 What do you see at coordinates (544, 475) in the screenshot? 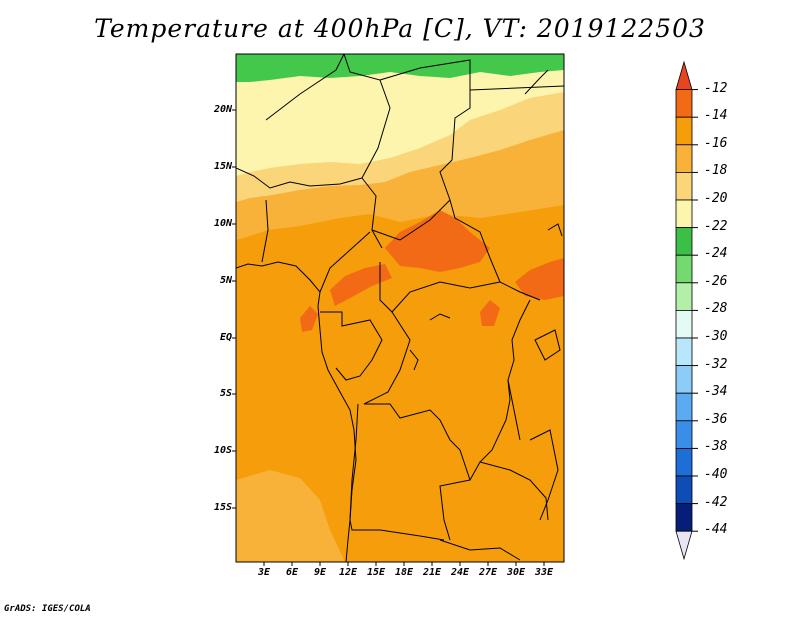
I see `lake-malawi` at bounding box center [544, 475].